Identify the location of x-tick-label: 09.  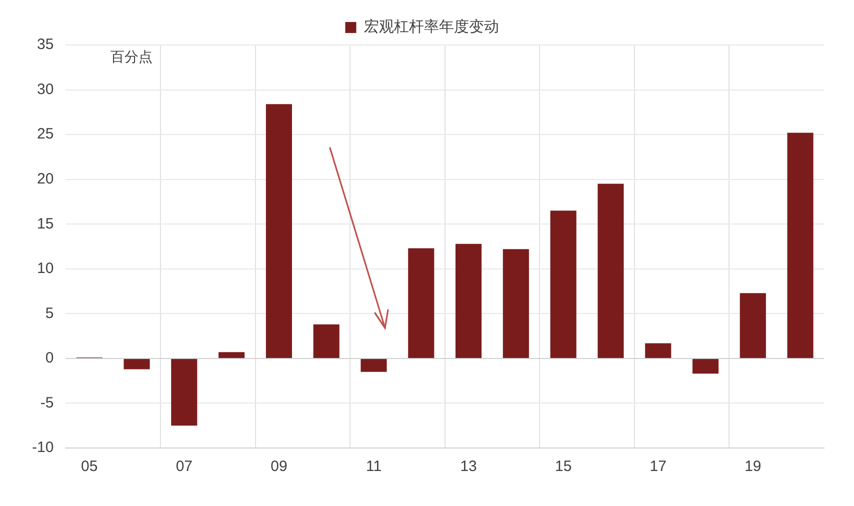
(279, 467).